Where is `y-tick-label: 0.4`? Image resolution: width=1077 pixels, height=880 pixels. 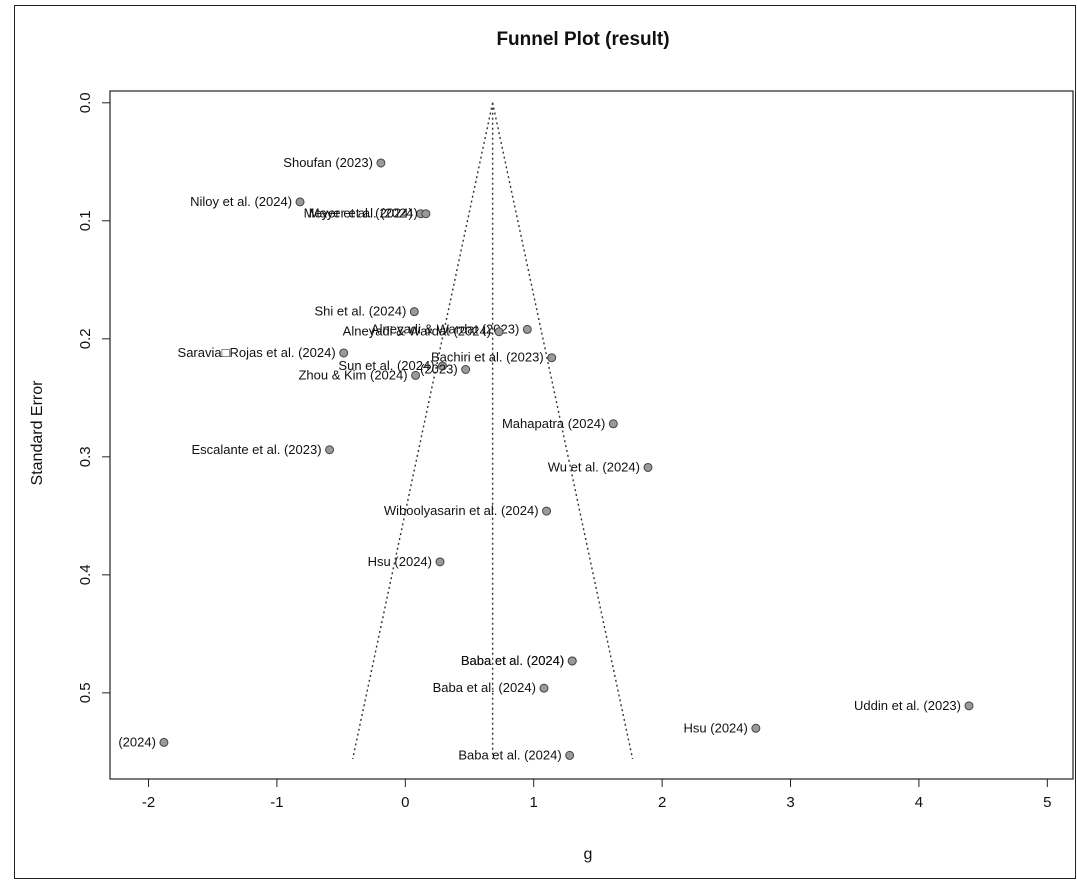 y-tick-label: 0.4 is located at coordinates (85, 574).